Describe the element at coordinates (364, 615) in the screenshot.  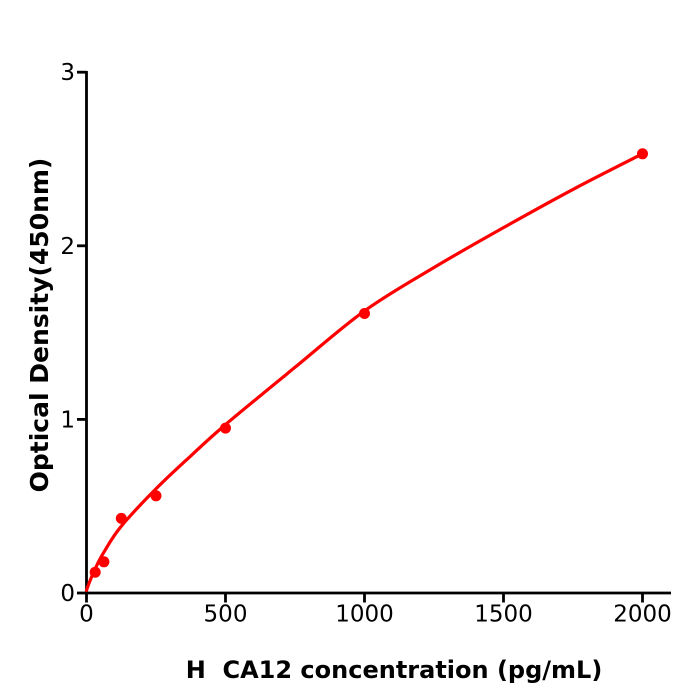
I see `x-tick-label: 1000` at that location.